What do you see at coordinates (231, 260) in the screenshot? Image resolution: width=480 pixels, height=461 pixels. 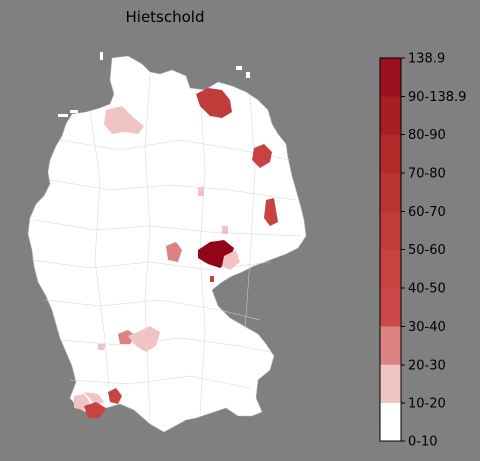 I see `district-thuringia-pink` at bounding box center [231, 260].